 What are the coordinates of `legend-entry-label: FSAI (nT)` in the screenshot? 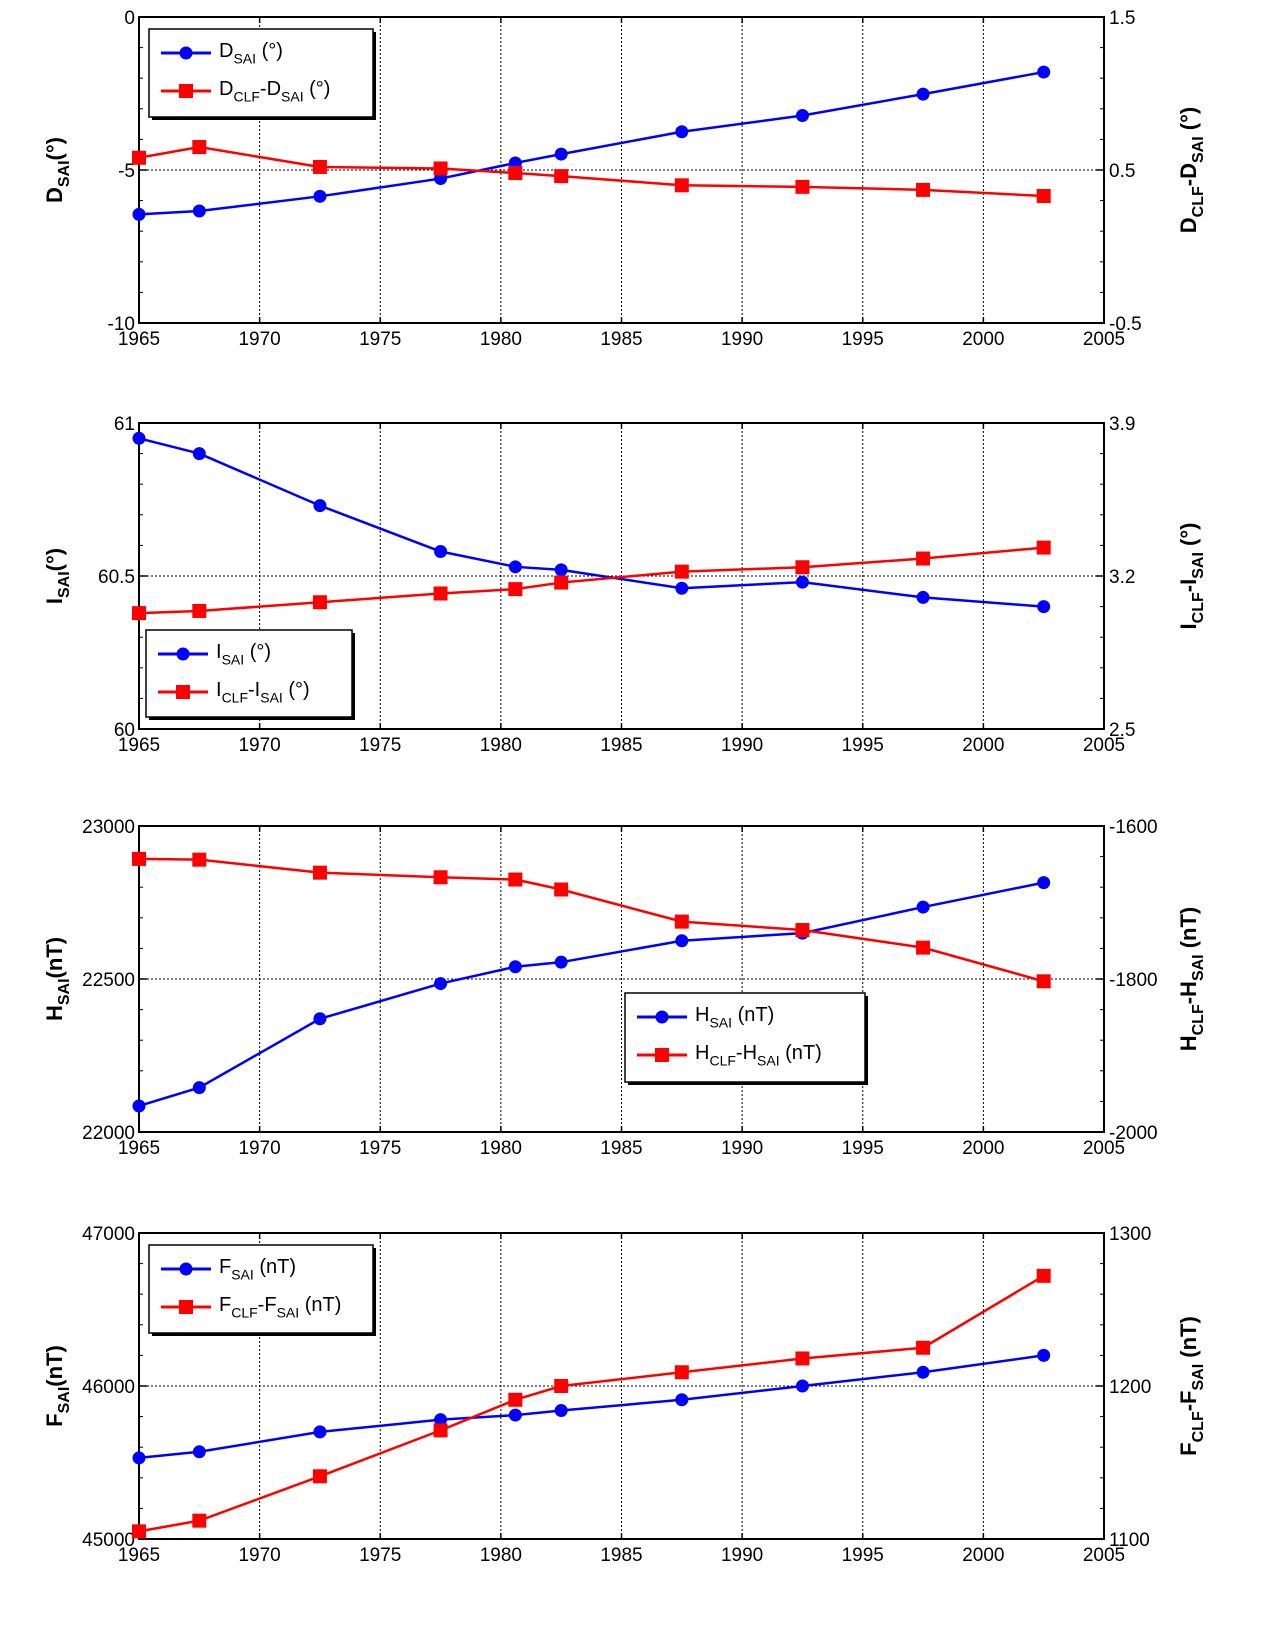 It's located at (257, 1269).